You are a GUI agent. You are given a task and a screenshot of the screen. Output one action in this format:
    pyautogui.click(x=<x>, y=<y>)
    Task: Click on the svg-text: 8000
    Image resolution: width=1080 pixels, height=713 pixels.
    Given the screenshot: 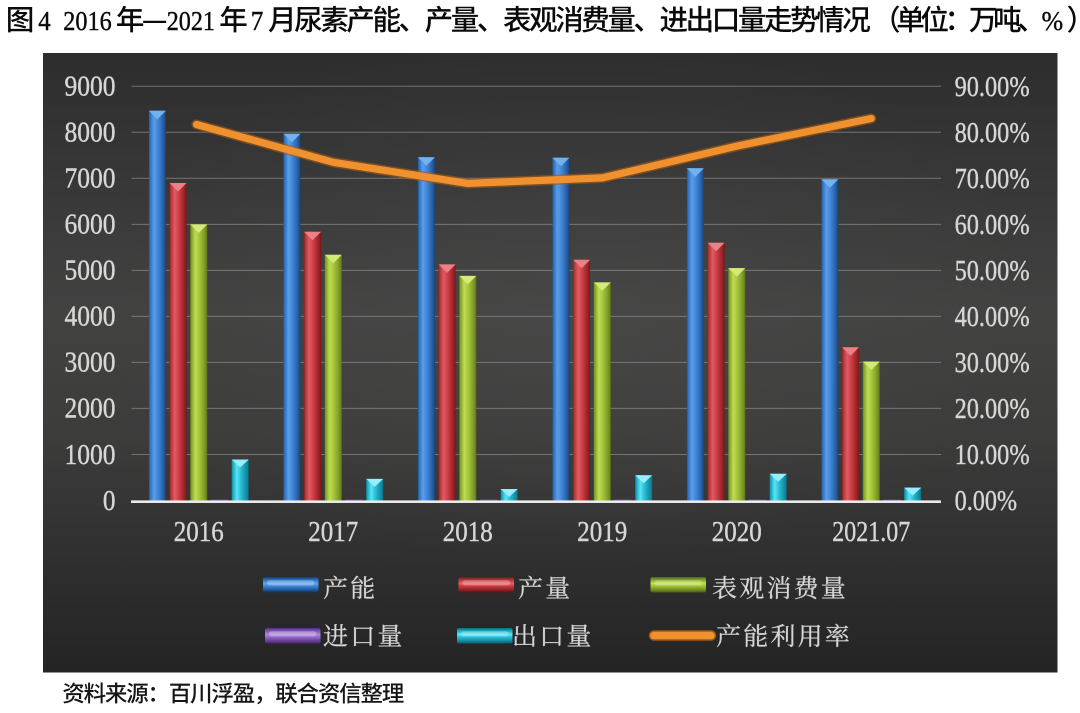 What is the action you would take?
    pyautogui.click(x=90, y=133)
    